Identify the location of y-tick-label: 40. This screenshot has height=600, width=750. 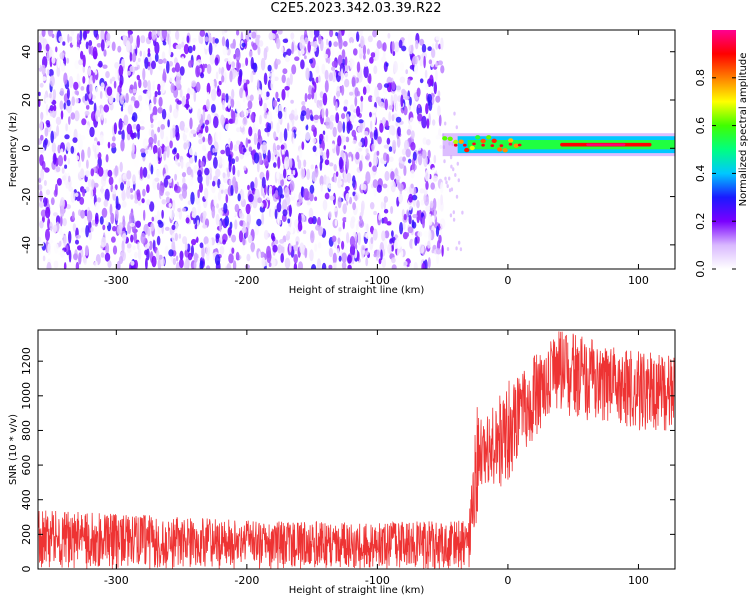
(26, 52).